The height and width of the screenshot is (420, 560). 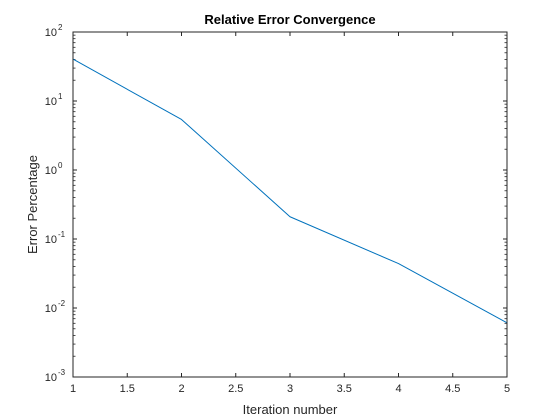 I want to click on x-tick-label: 3.5, so click(x=344, y=389).